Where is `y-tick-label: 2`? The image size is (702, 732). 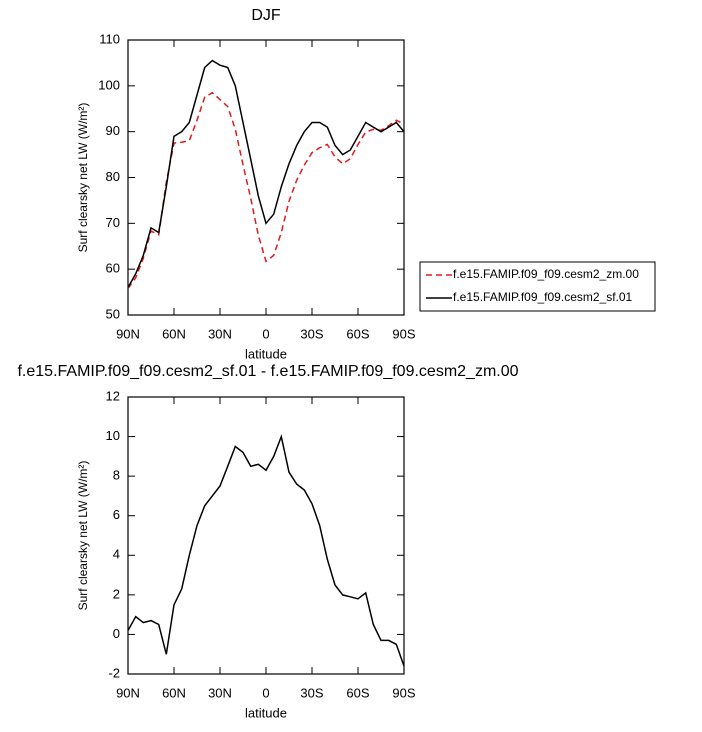 y-tick-label: 2 is located at coordinates (116, 593).